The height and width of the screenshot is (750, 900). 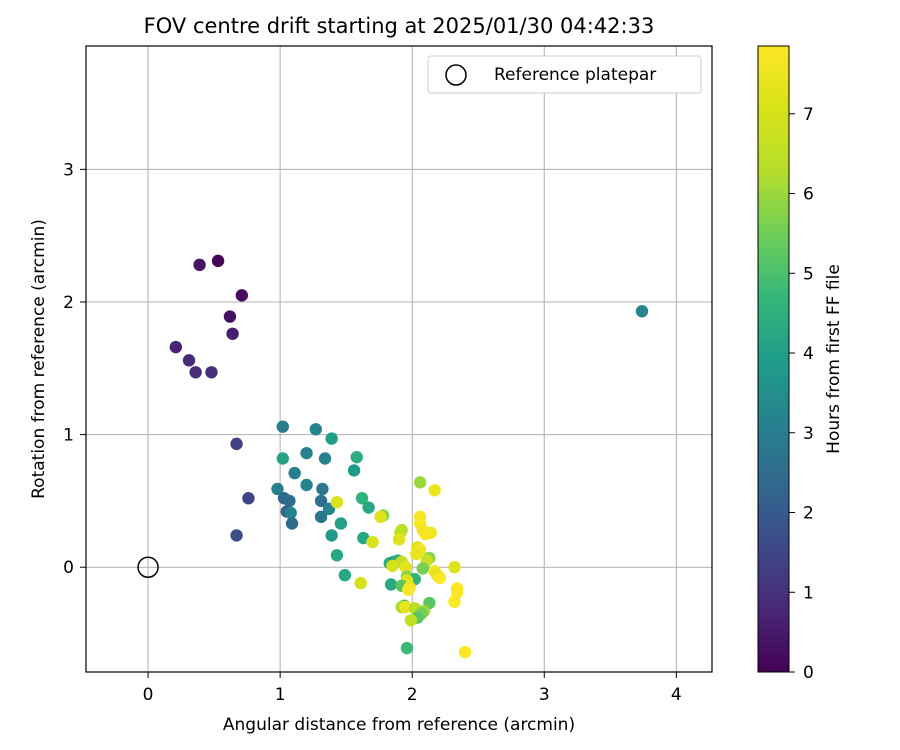 What do you see at coordinates (68, 436) in the screenshot?
I see `y-tick-label: 1` at bounding box center [68, 436].